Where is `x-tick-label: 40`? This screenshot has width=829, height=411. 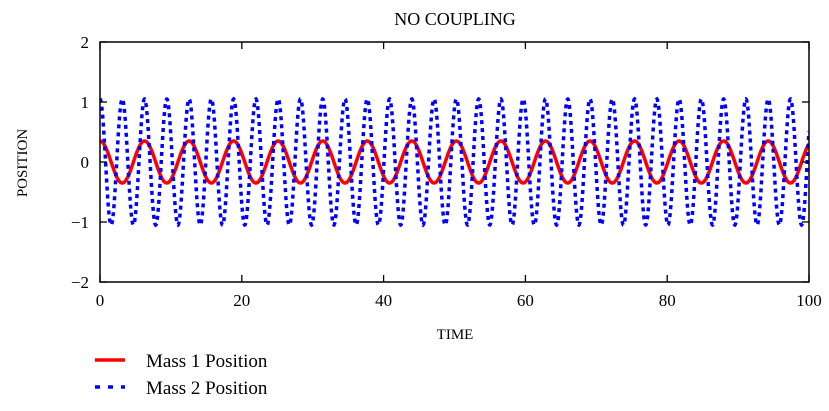
x-tick-label: 40 is located at coordinates (383, 300).